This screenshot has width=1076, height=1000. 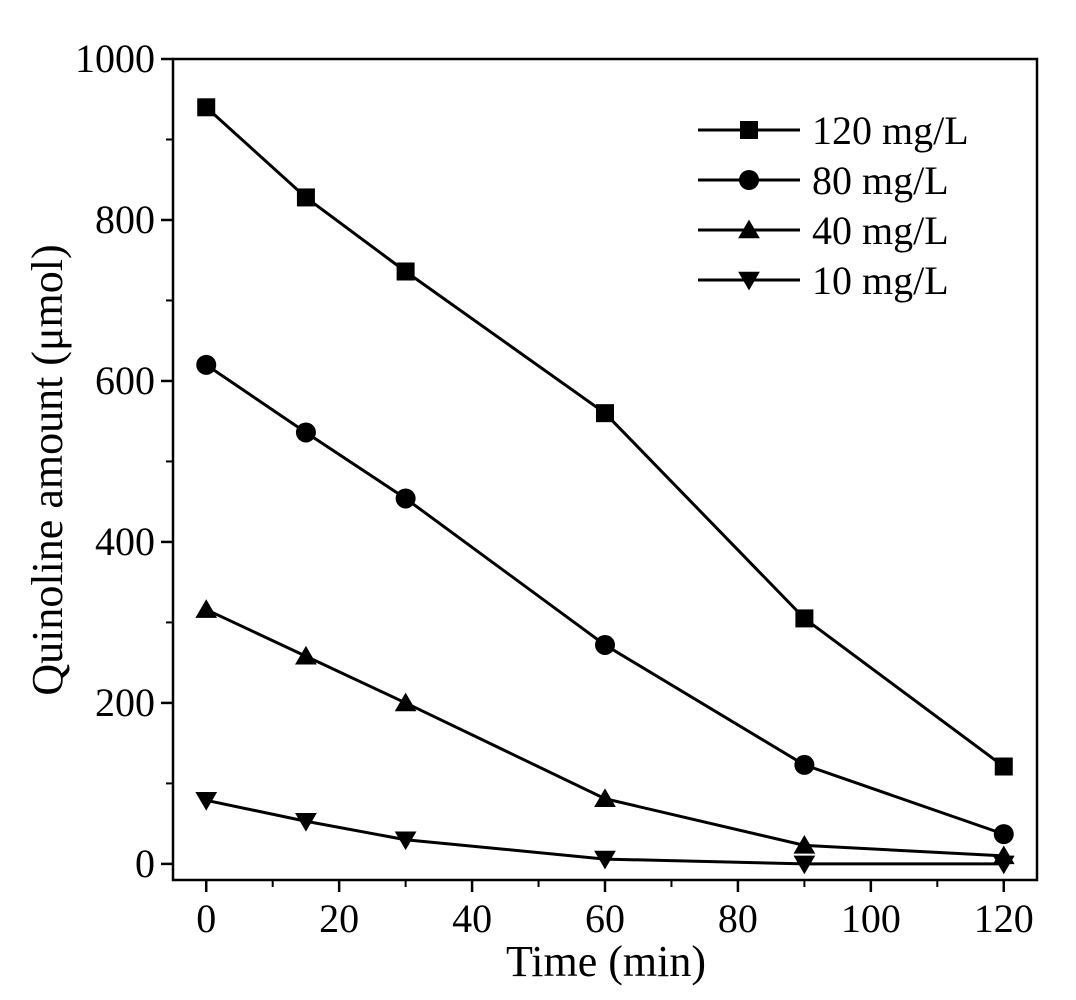 What do you see at coordinates (871, 918) in the screenshot?
I see `x-tick-label: 100` at bounding box center [871, 918].